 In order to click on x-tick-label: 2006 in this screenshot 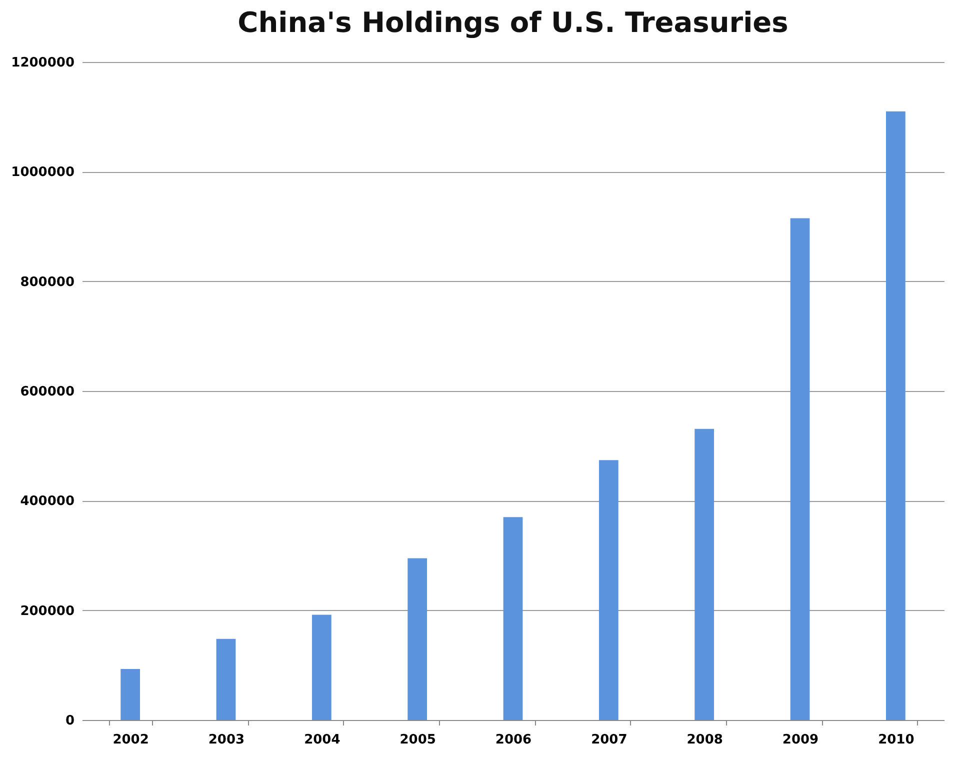, I will do `click(513, 740)`.